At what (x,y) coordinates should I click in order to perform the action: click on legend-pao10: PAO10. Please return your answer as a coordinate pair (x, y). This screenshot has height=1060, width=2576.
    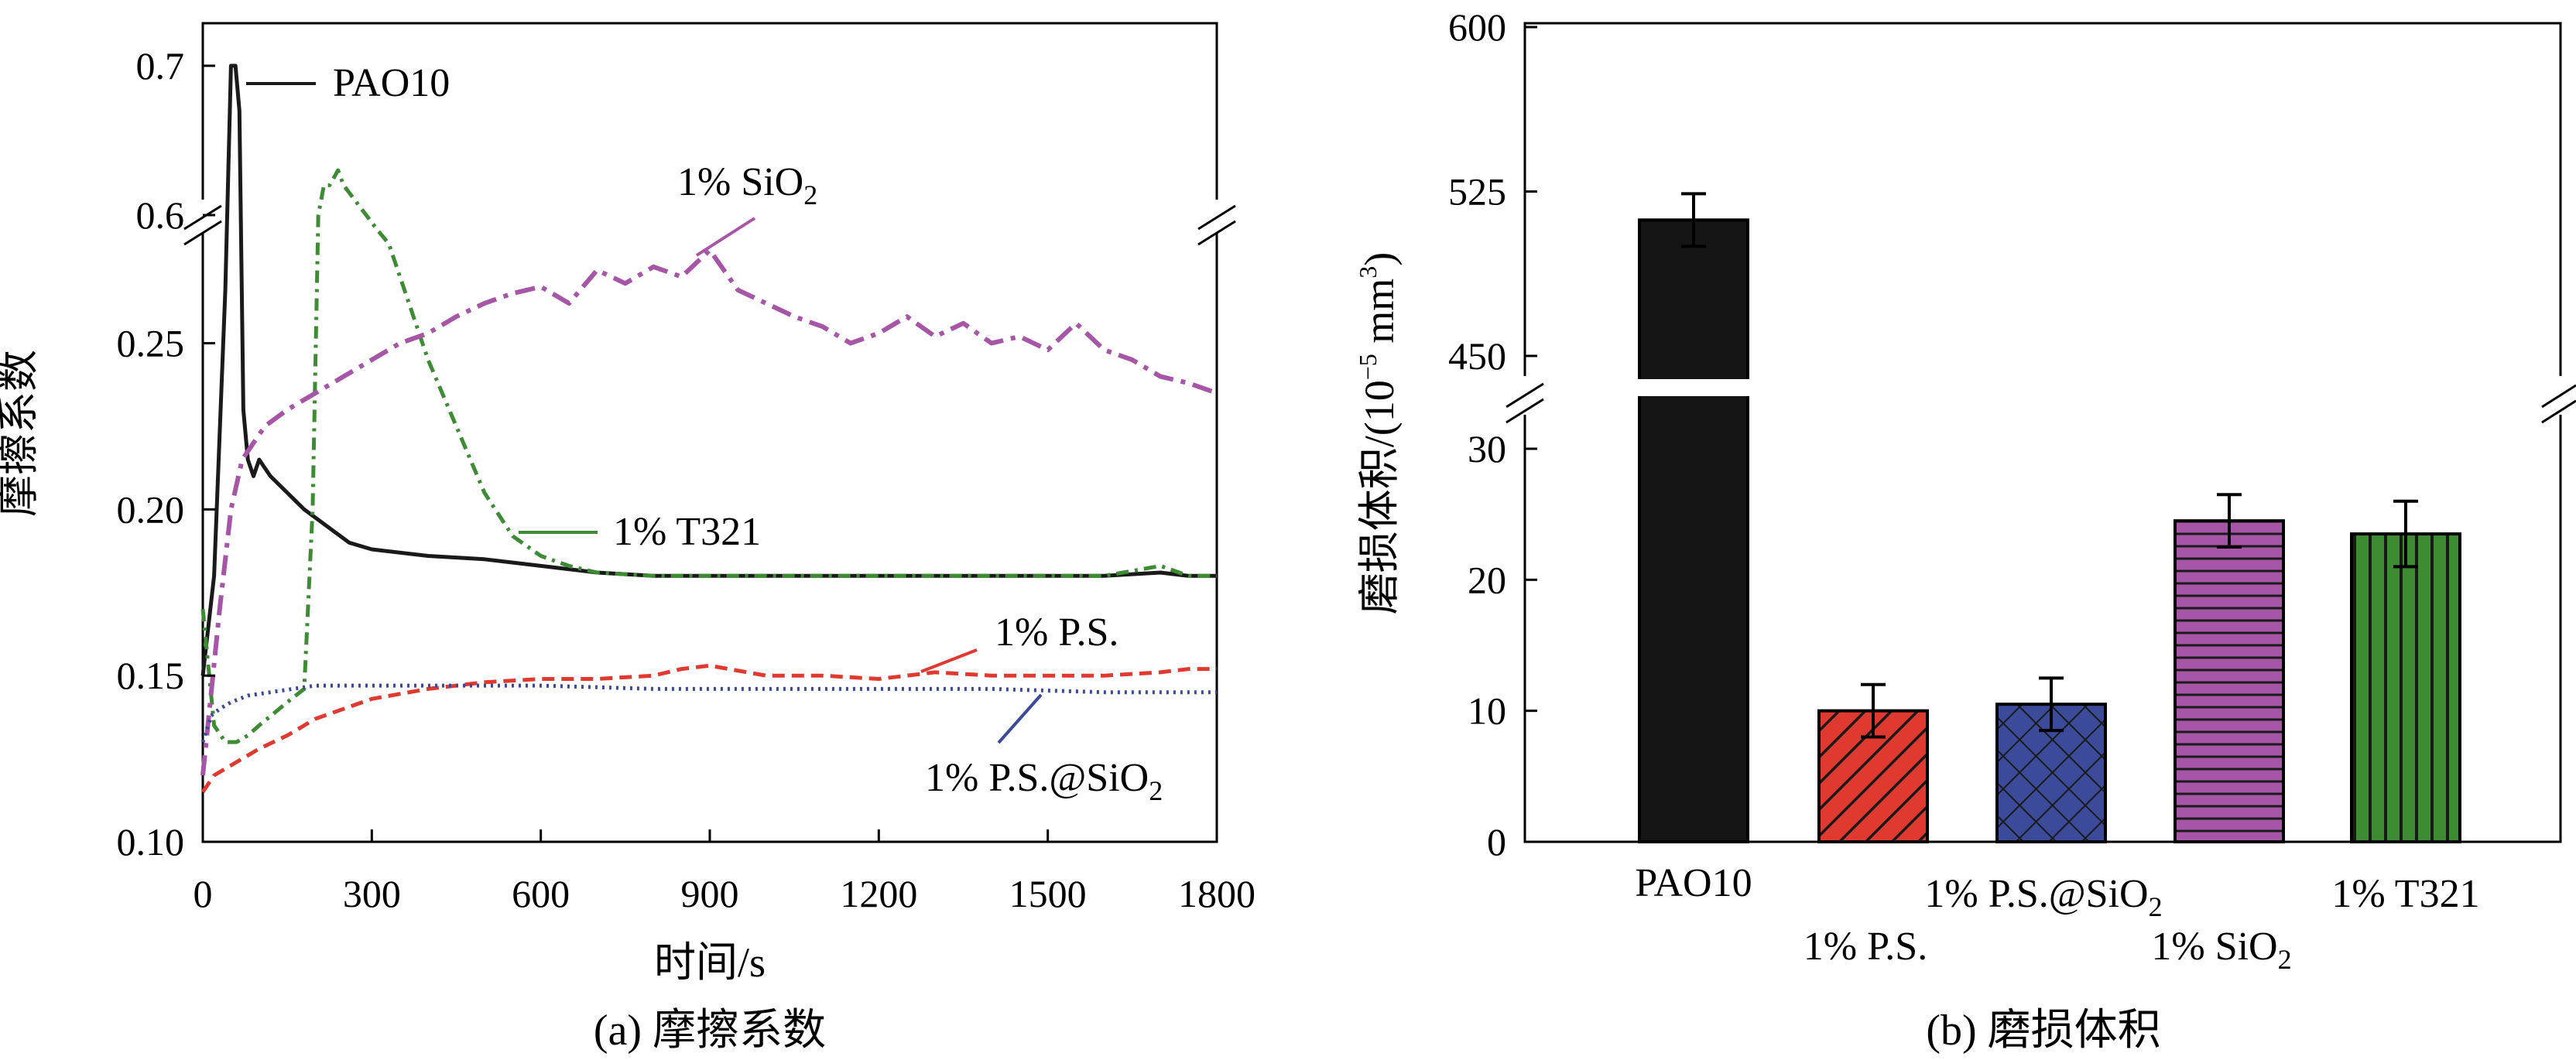
    Looking at the image, I should click on (391, 83).